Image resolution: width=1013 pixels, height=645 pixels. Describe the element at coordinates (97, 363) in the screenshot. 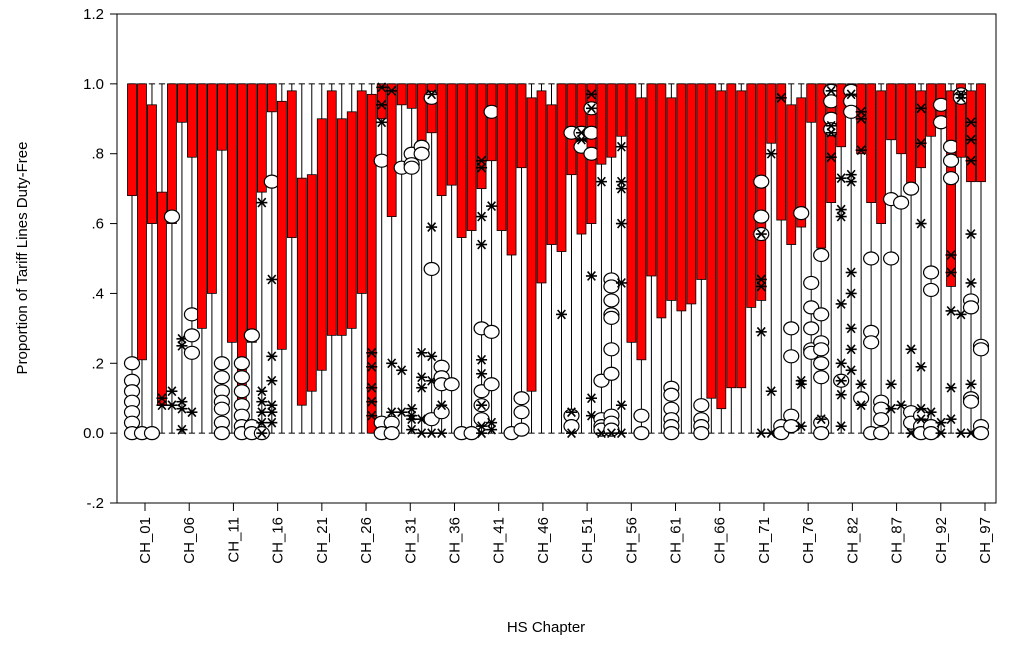

I see `y-tick-label: .2` at that location.